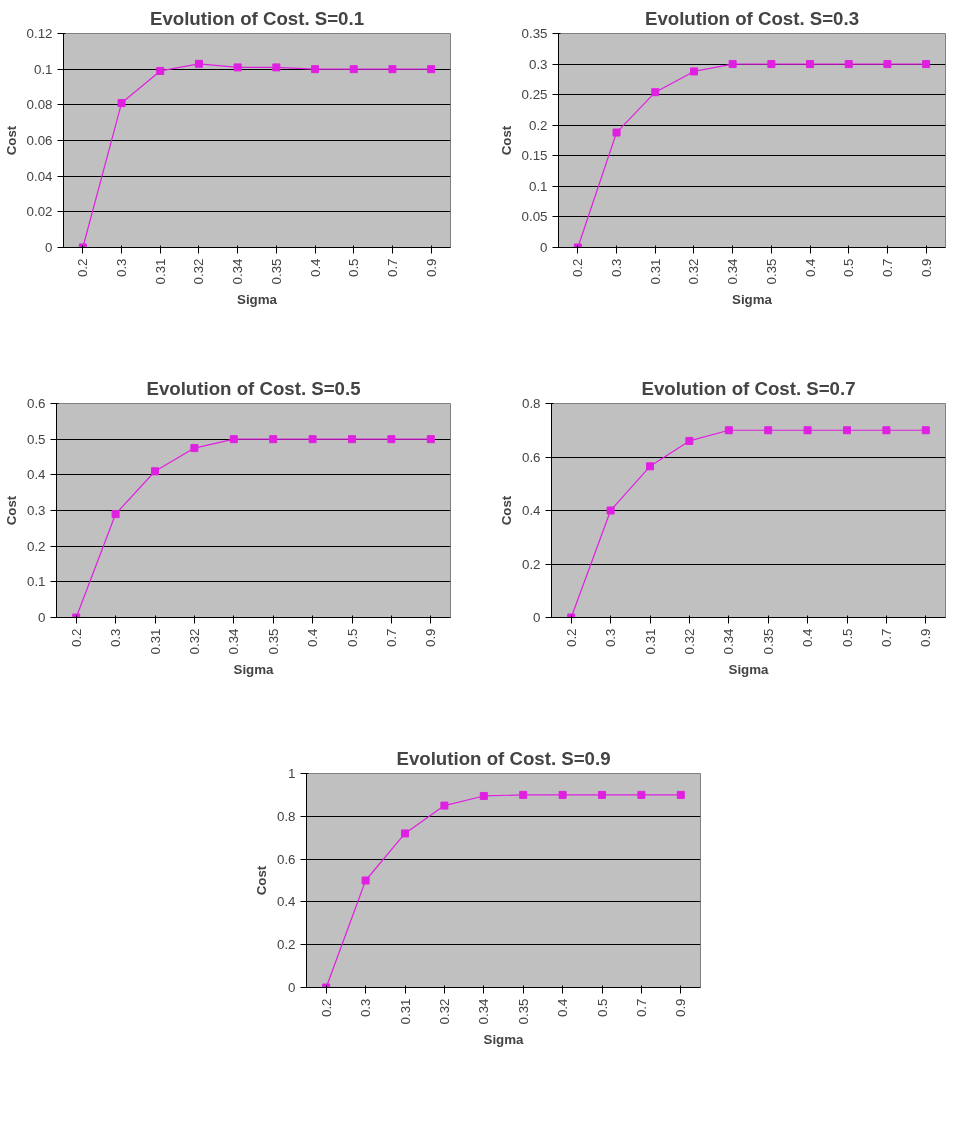 The image size is (975, 1124). I want to click on y-tick-label: 1, so click(292, 773).